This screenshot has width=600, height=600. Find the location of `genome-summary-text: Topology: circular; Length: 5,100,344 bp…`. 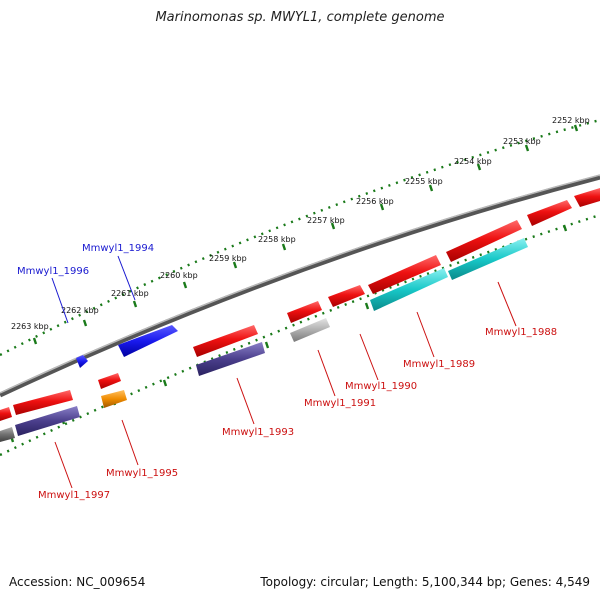

genome-summary-text: Topology: circular; Length: 5,100,344 bp… is located at coordinates (425, 582).